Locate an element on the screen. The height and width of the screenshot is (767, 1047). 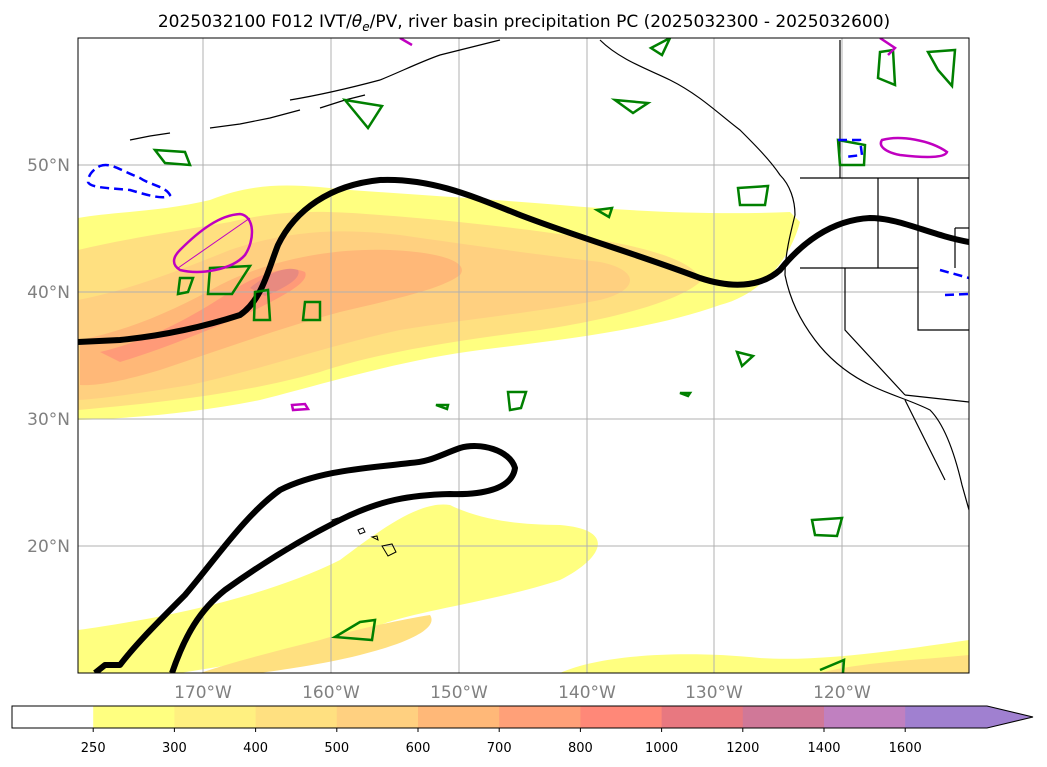
lon-label-130w: 130°W is located at coordinates (714, 693).